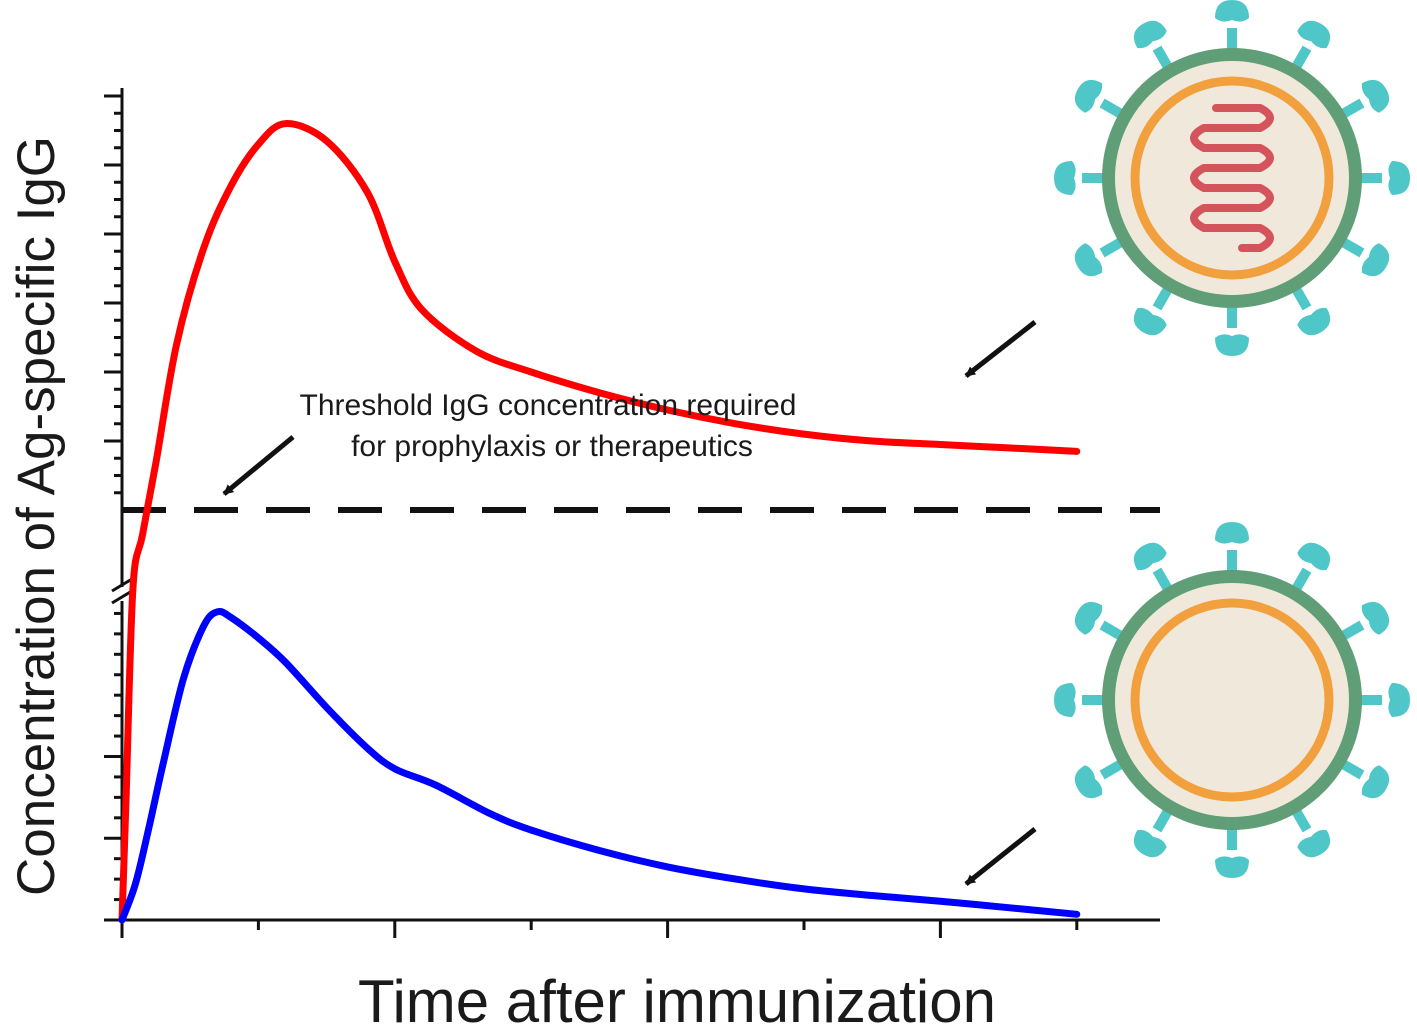  Describe the element at coordinates (677, 1000) in the screenshot. I see `x-axis-label: Time after immunization` at that location.